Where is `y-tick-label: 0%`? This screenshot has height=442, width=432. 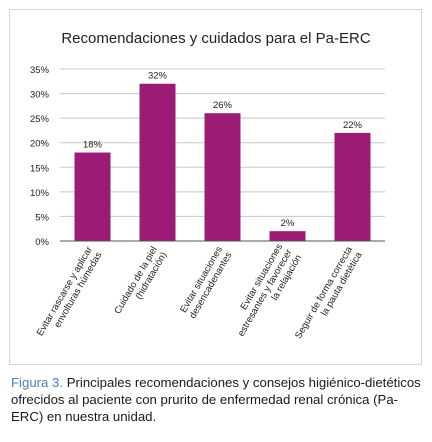 y-tick-label: 0% is located at coordinates (42, 242).